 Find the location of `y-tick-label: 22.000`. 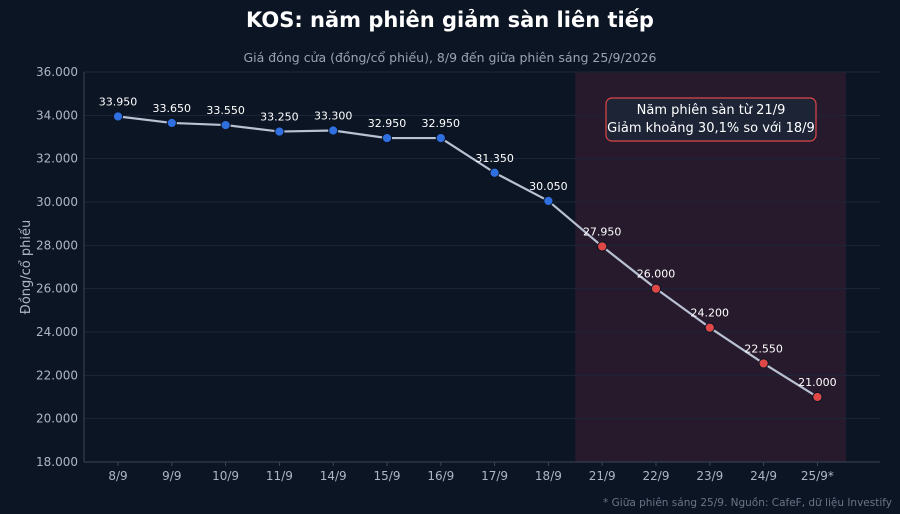

y-tick-label: 22.000 is located at coordinates (57, 375).